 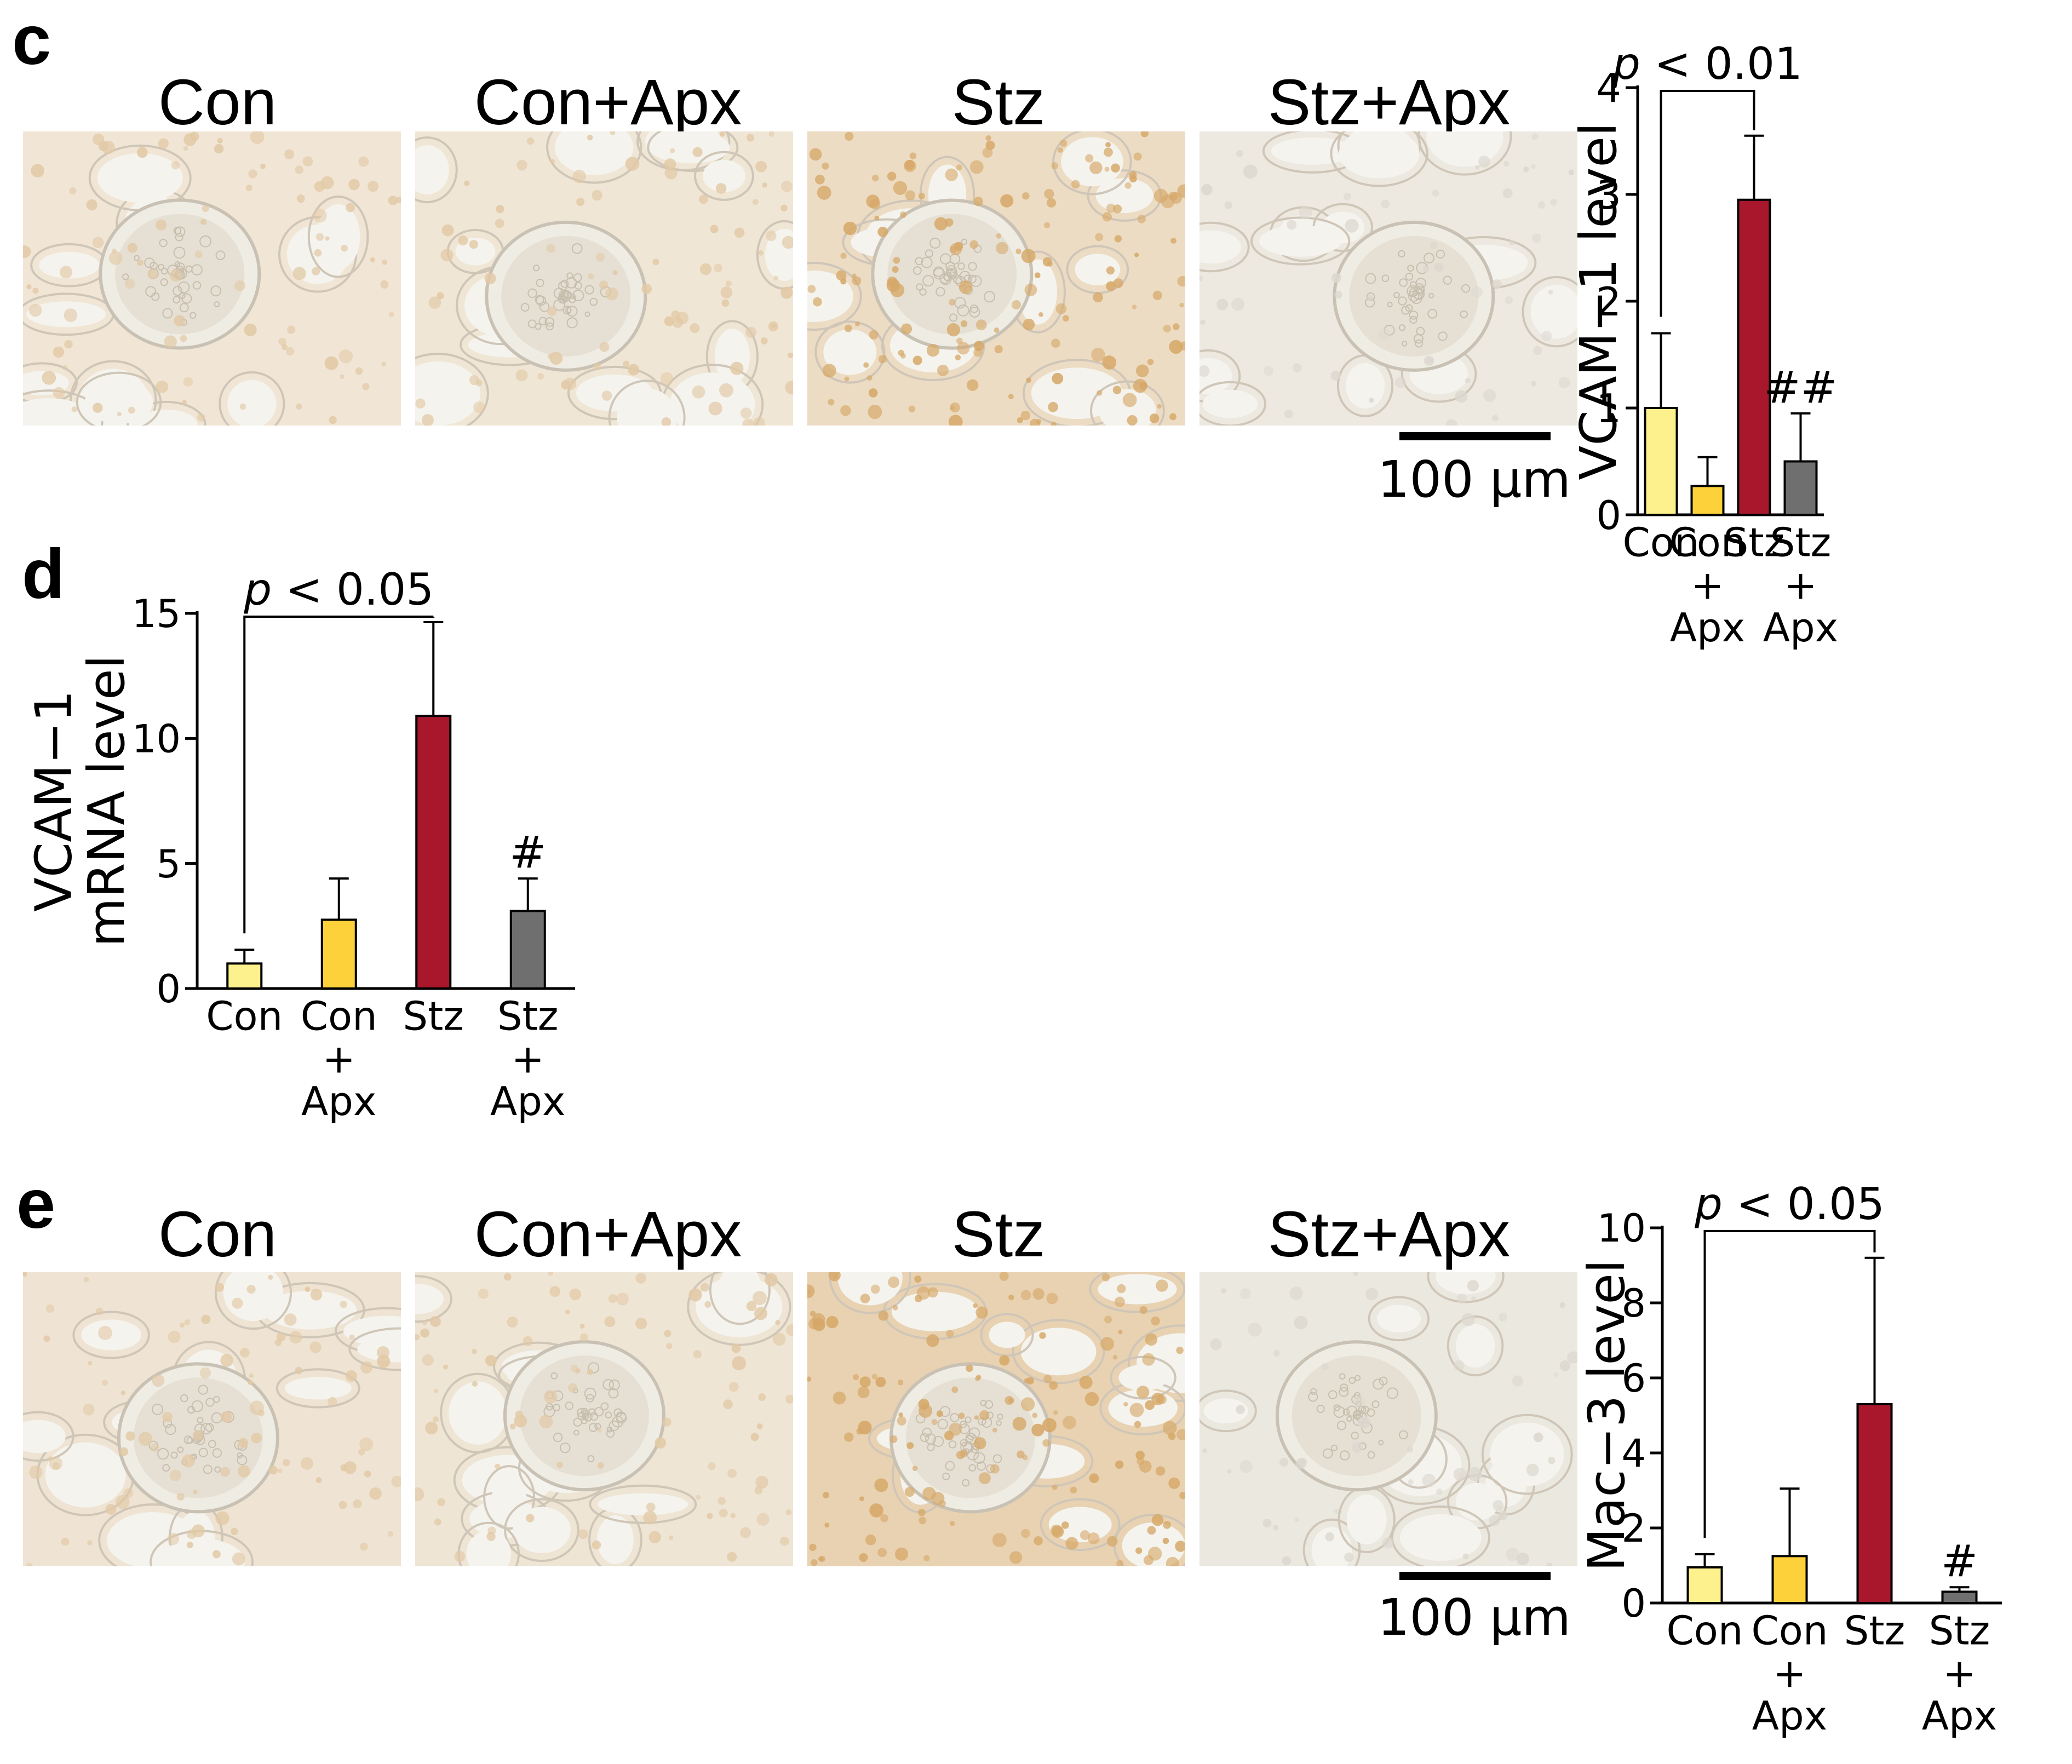 I want to click on tubule-lumen, so click(x=935, y=1311).